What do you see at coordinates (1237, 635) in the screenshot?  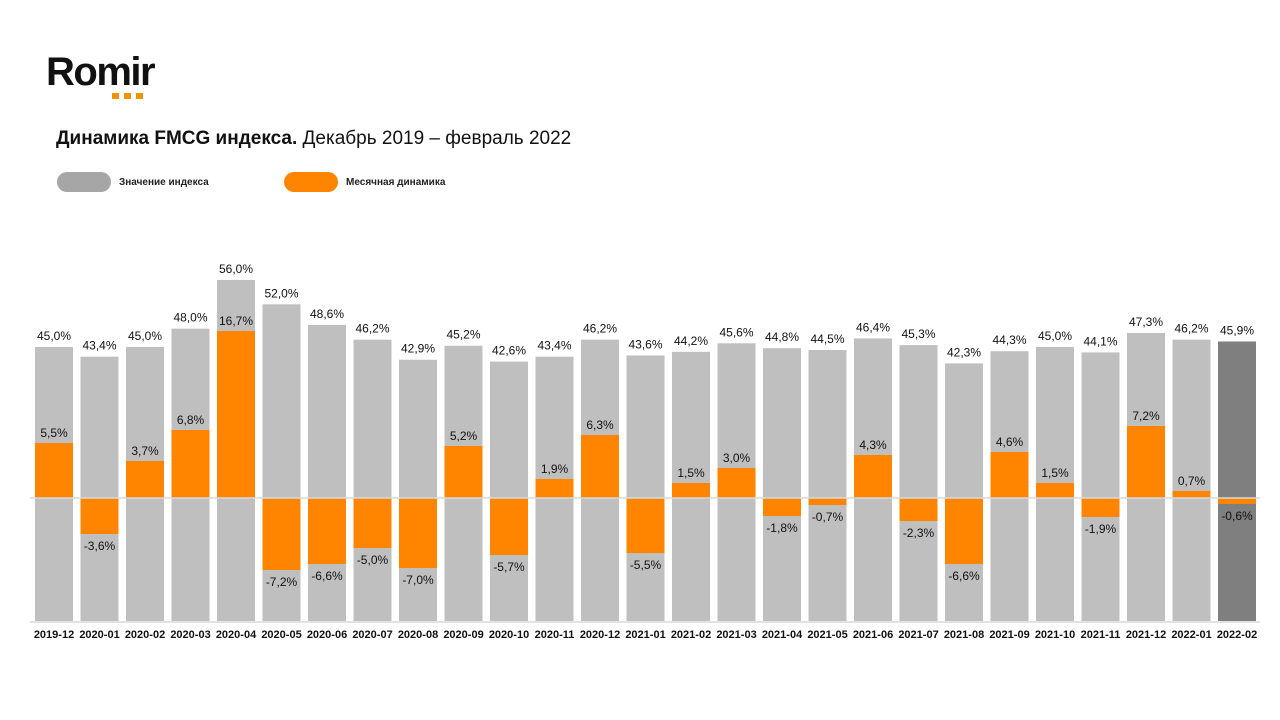 I see `x-tick-label: 2022-02` at bounding box center [1237, 635].